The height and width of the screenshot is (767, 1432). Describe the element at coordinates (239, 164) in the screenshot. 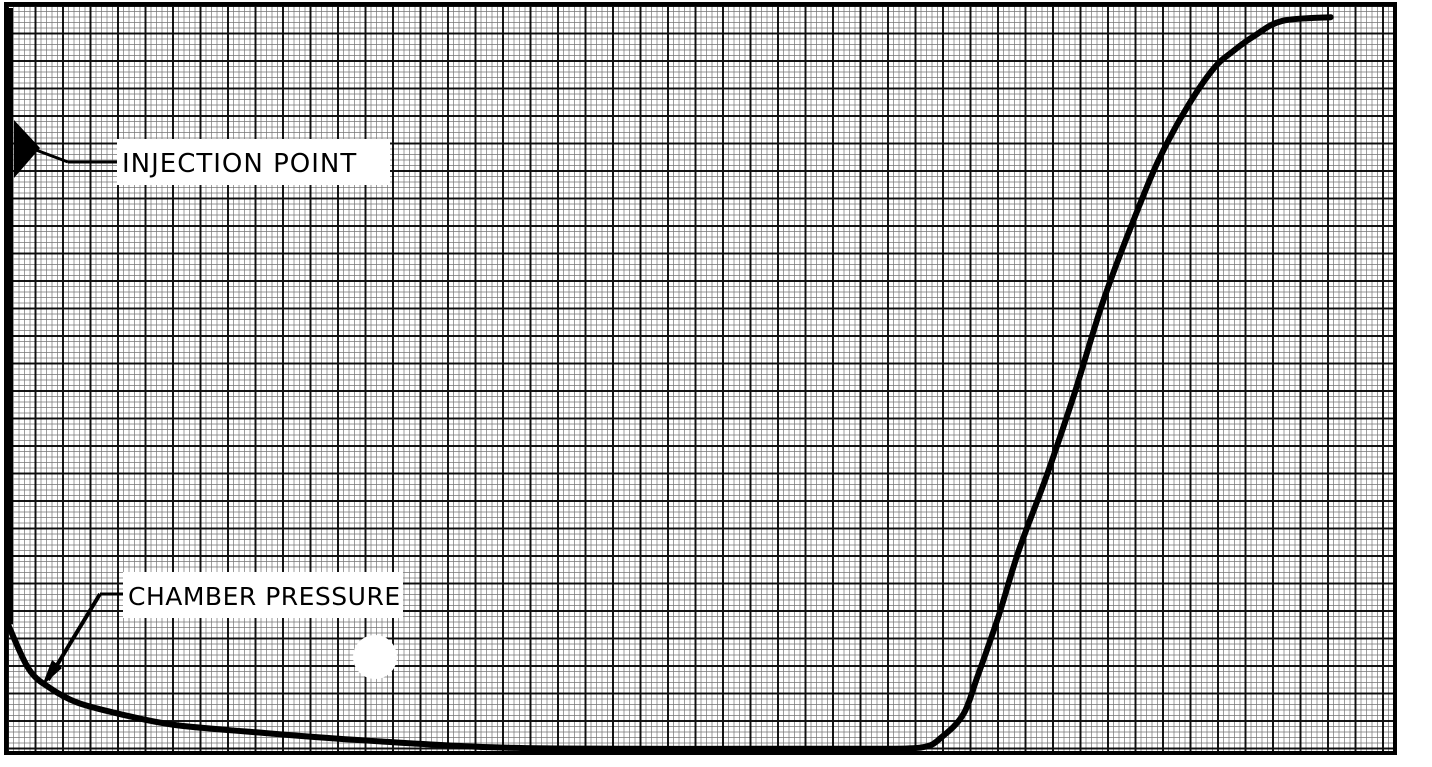

I see `injection-point-label: INJECTION POINT` at that location.